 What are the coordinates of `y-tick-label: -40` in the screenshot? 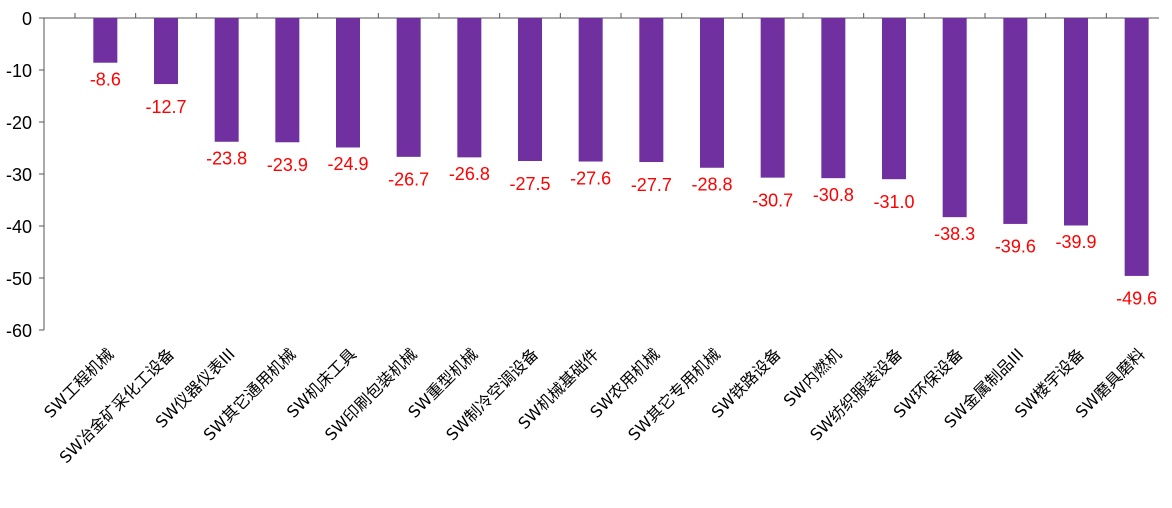 It's located at (19, 227).